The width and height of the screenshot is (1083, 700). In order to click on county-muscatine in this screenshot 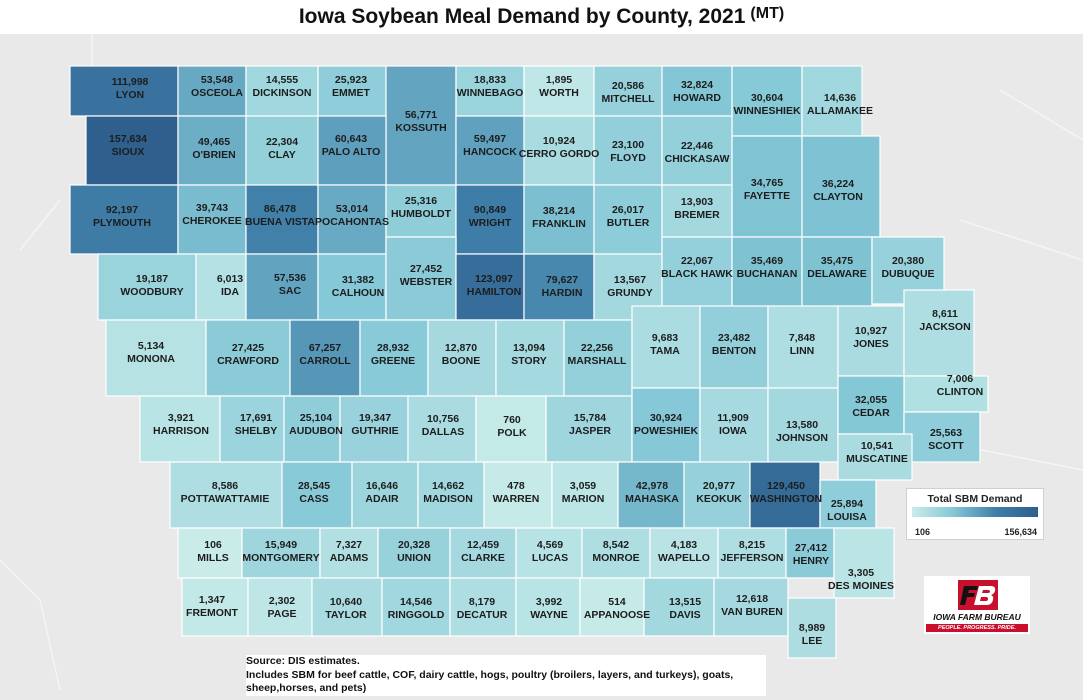, I will do `click(875, 457)`.